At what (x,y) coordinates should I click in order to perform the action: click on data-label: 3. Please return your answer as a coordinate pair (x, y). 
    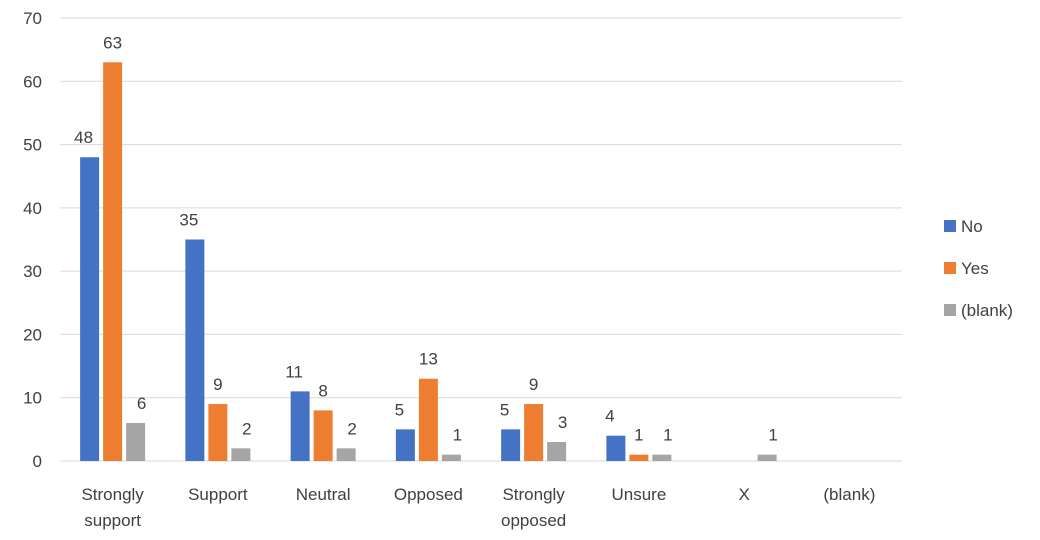
    Looking at the image, I should click on (562, 422).